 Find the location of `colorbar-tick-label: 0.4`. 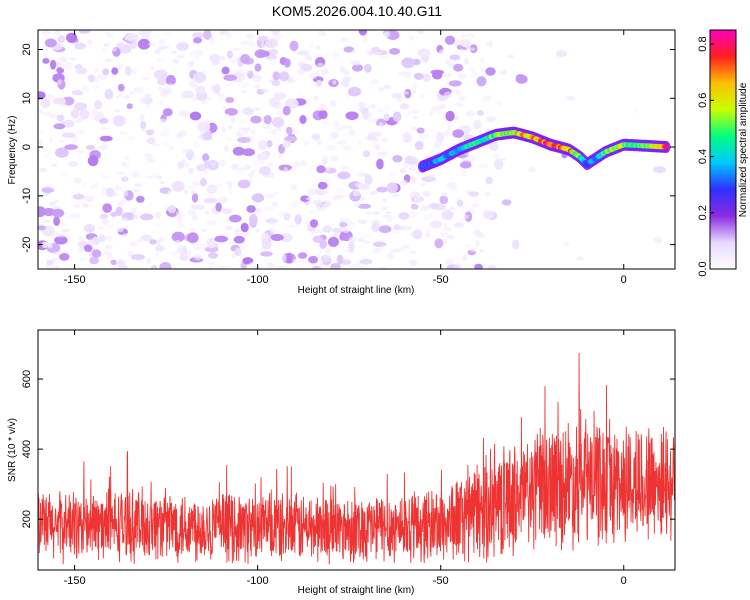

colorbar-tick-label: 0.4 is located at coordinates (703, 156).